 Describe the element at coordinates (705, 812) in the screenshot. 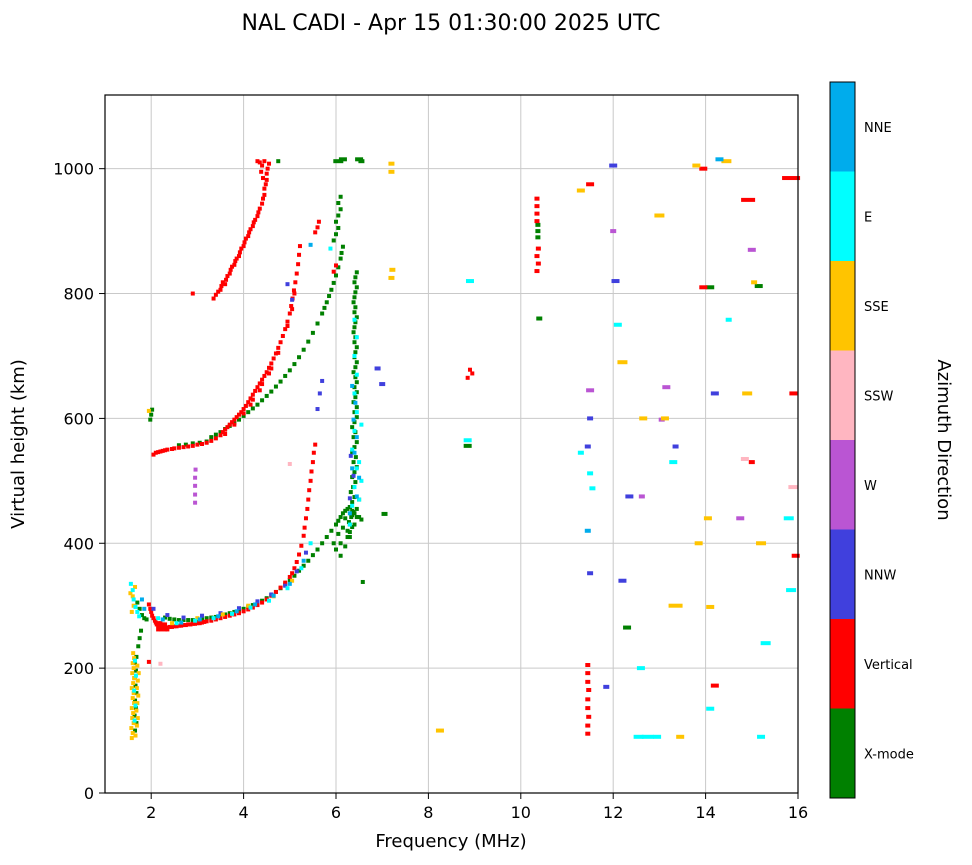

I see `x-tick-label: 14` at that location.